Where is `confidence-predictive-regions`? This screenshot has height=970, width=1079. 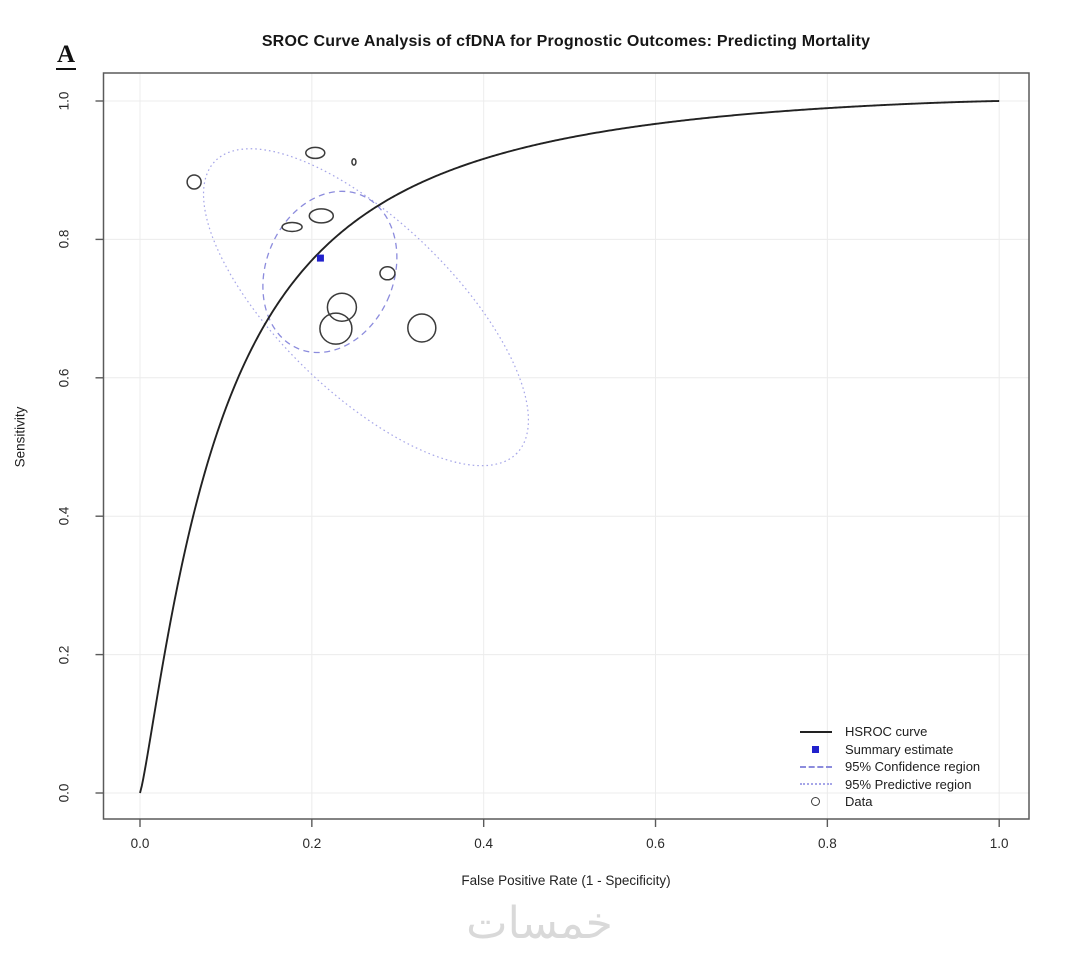
confidence-predictive-regions is located at coordinates (366, 307).